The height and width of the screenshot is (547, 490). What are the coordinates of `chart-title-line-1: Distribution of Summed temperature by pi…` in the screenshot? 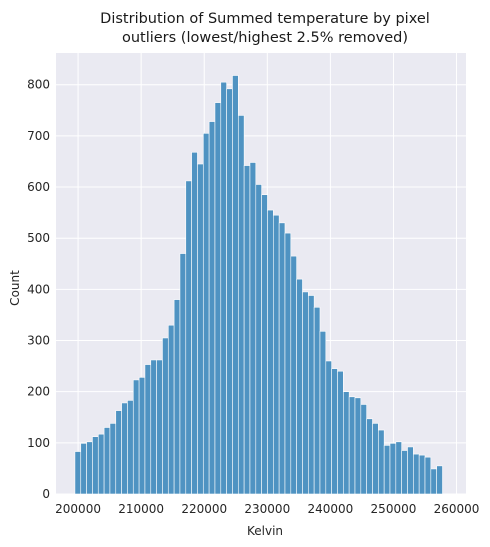 It's located at (265, 19).